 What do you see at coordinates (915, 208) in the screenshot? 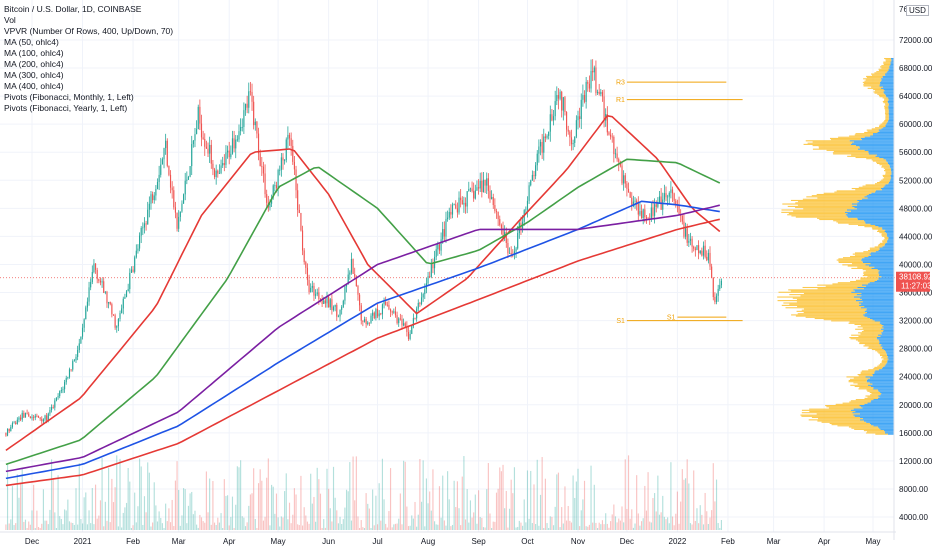
I see `price-tick-label: 48000.00` at bounding box center [915, 208].